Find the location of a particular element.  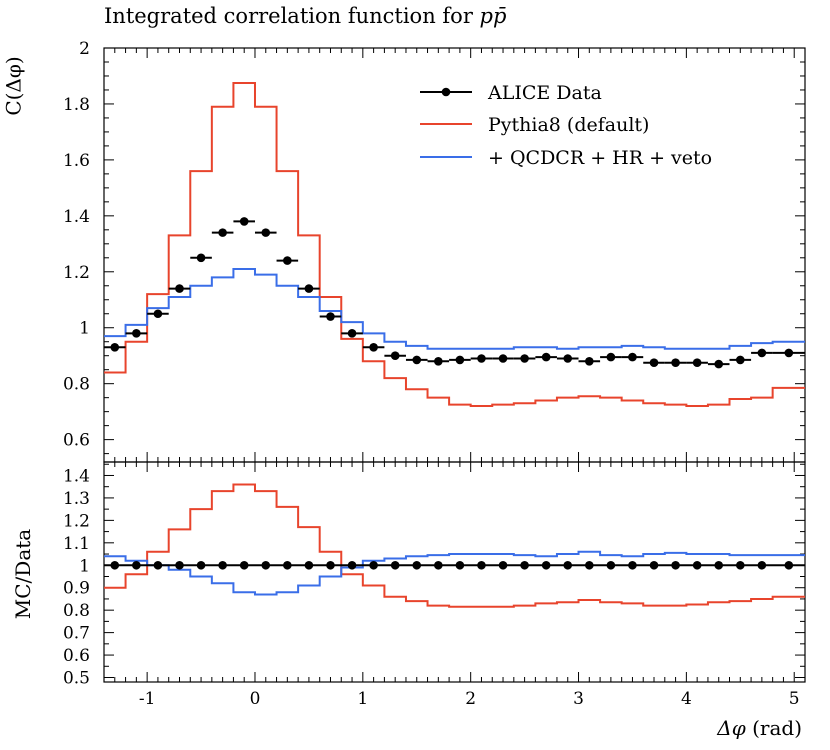

x-tick-label: 4 is located at coordinates (686, 699).